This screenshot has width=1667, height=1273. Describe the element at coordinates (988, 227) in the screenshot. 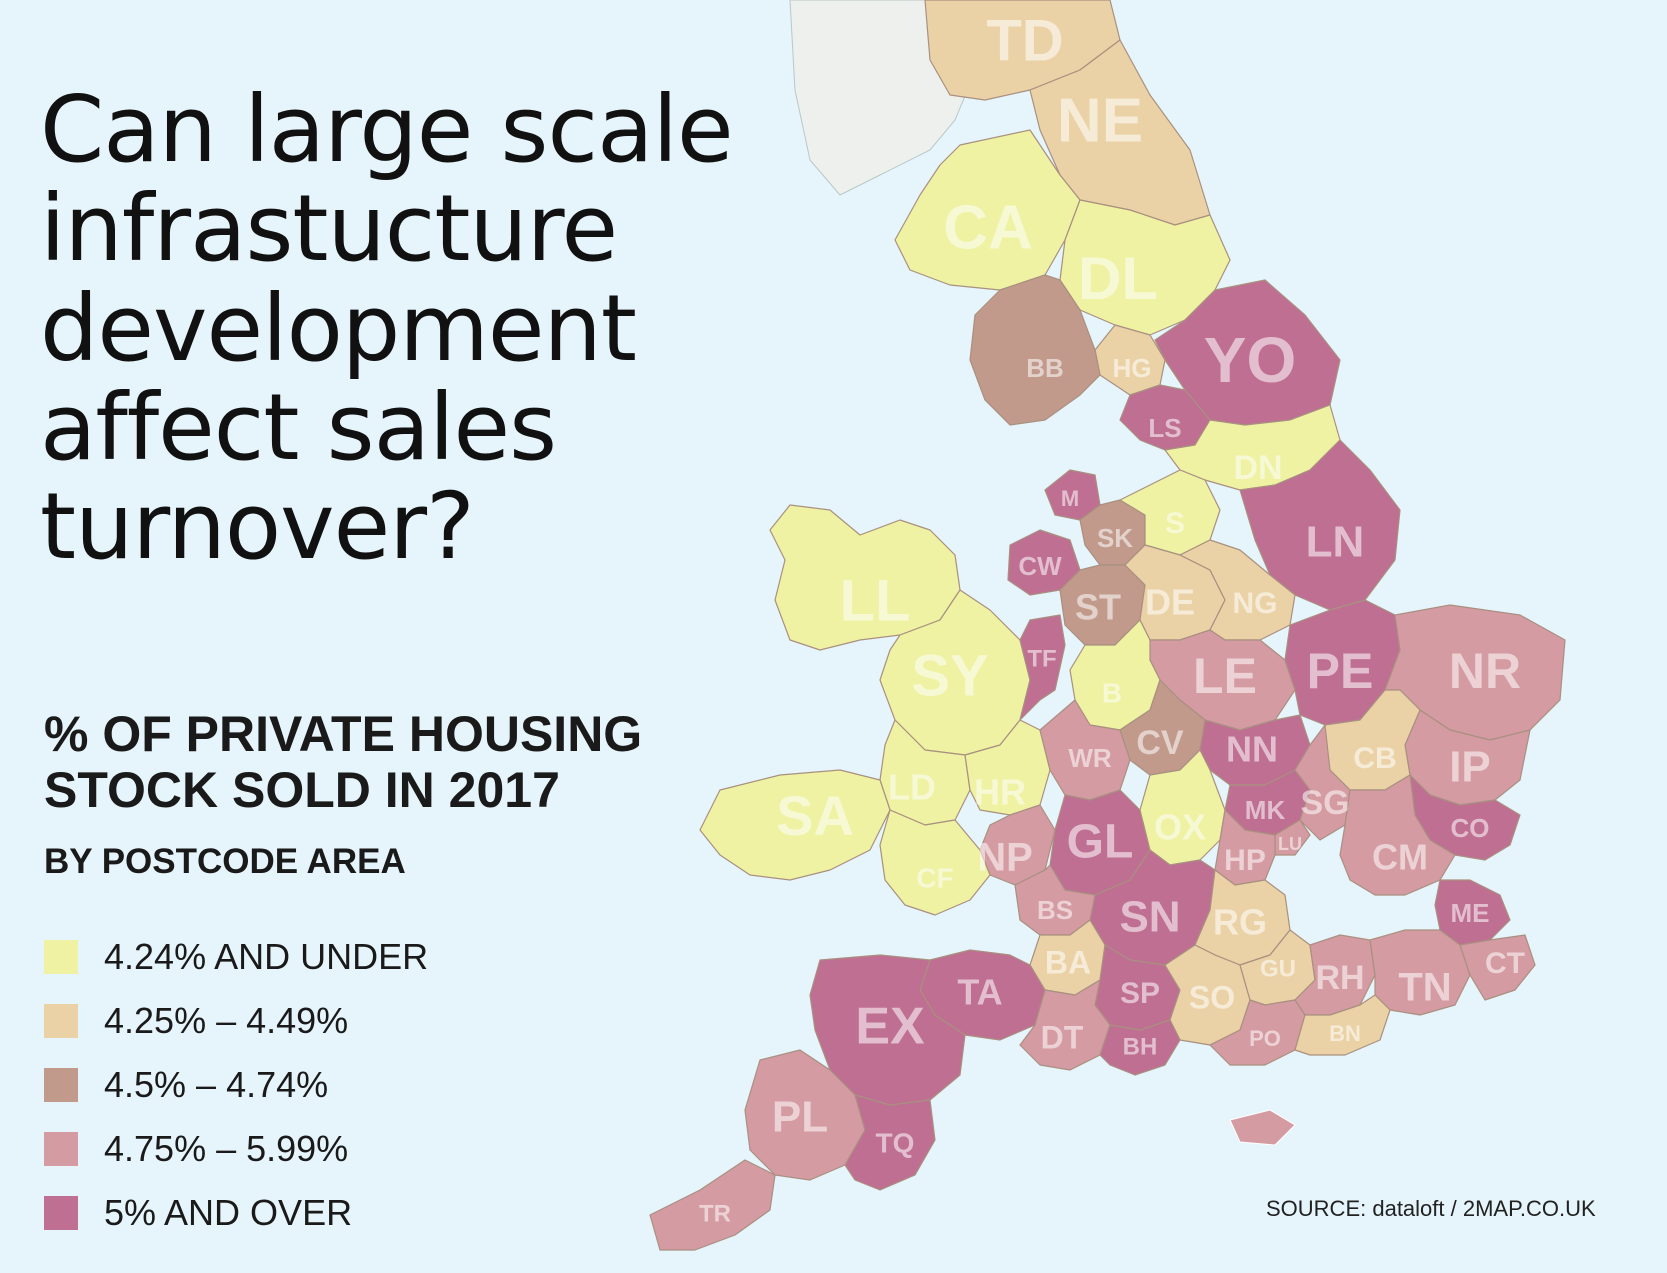

I see `postcode-label-ca: CA` at that location.